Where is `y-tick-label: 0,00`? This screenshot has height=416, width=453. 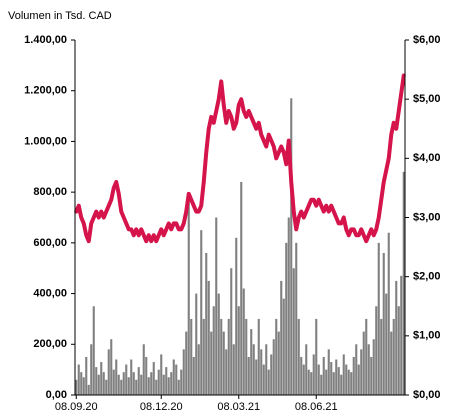
y-tick-label: 0,00 is located at coordinates (56, 395).